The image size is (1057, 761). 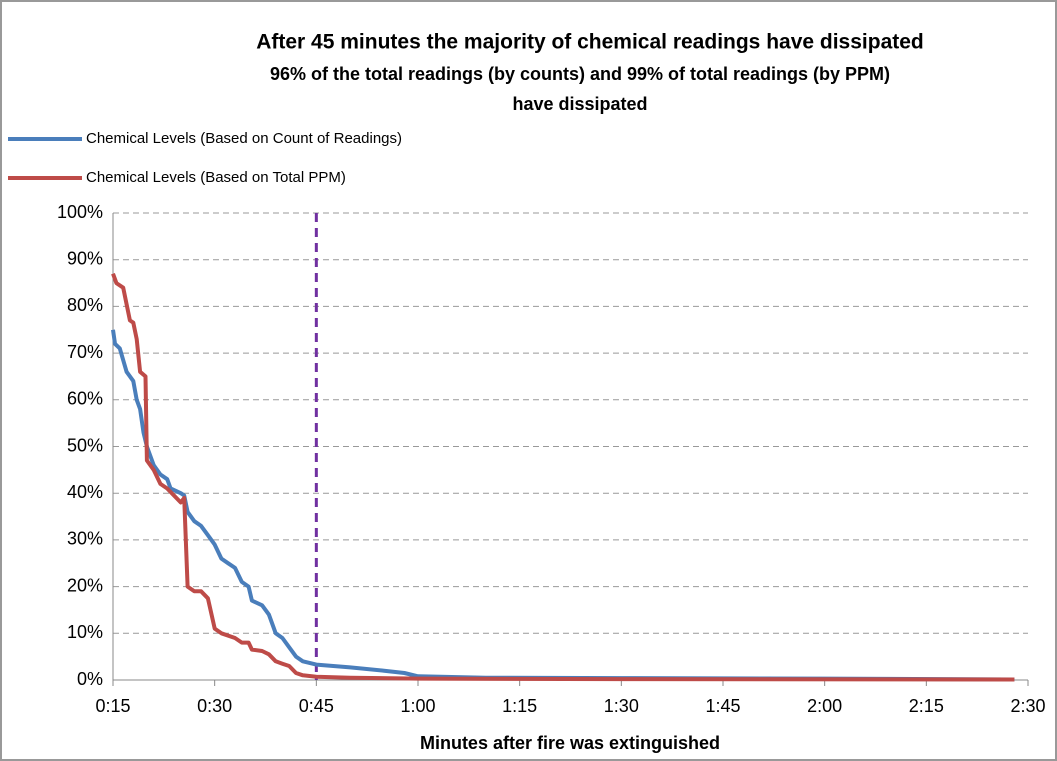 What do you see at coordinates (824, 706) in the screenshot?
I see `x-tick-label: 2:00` at bounding box center [824, 706].